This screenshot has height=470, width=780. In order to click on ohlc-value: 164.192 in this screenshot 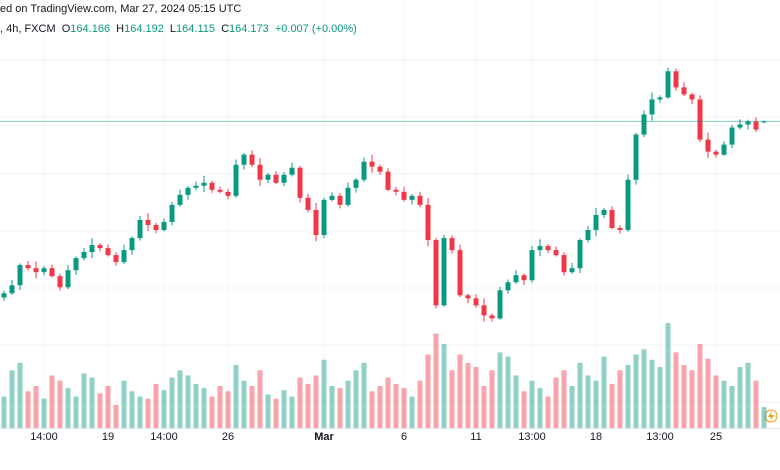, I will do `click(144, 29)`.